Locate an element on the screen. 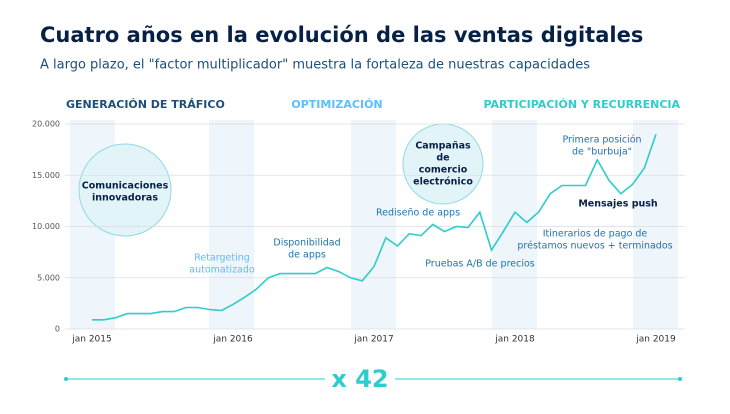 The height and width of the screenshot is (414, 730). y-tick-label: 0 is located at coordinates (57, 329).